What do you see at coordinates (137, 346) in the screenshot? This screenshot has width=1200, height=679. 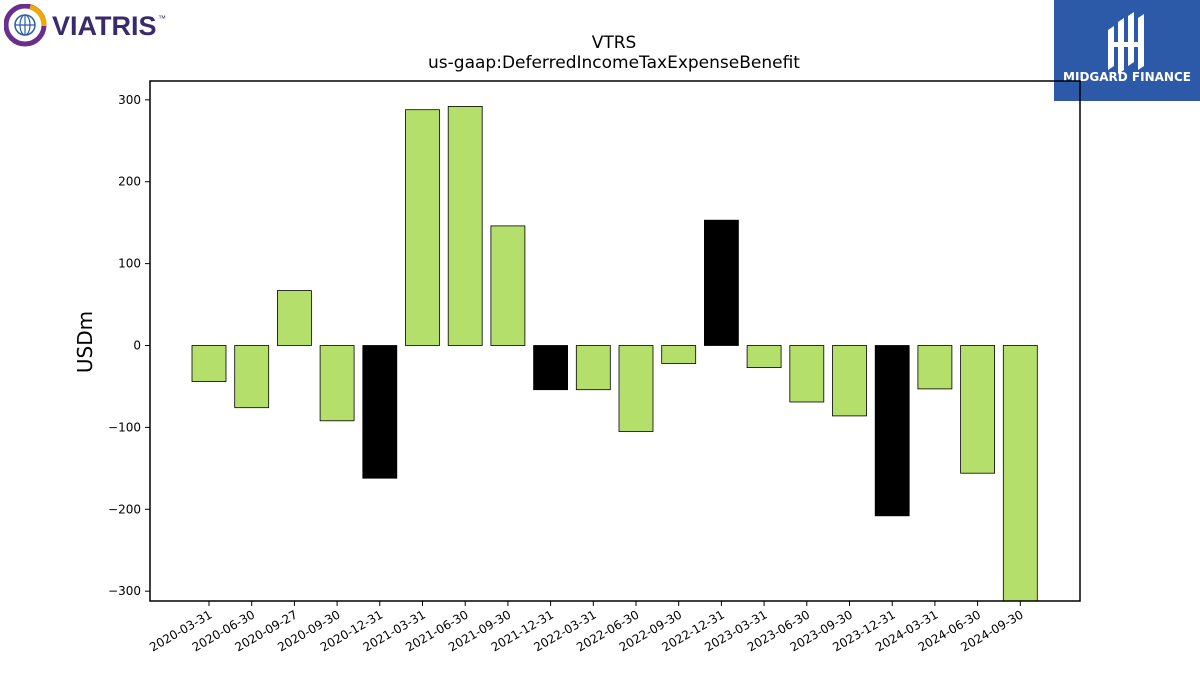 I see `y-tick-label: 0` at bounding box center [137, 346].